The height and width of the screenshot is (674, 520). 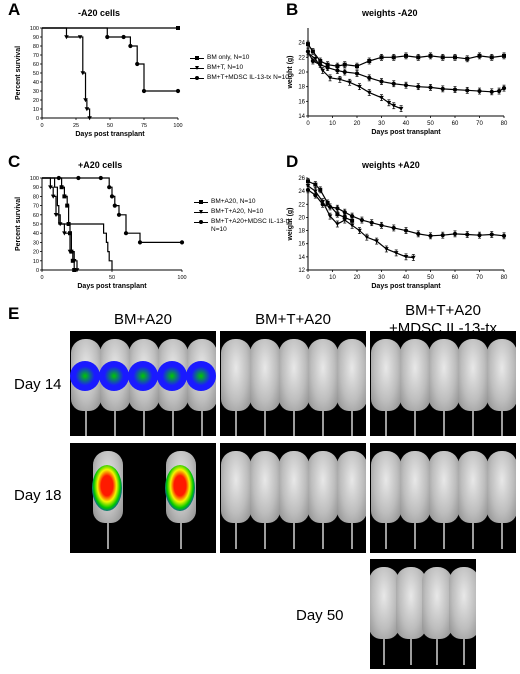 I want to click on bioluminescence-image-bm-t-a20-day14, so click(x=293, y=383).